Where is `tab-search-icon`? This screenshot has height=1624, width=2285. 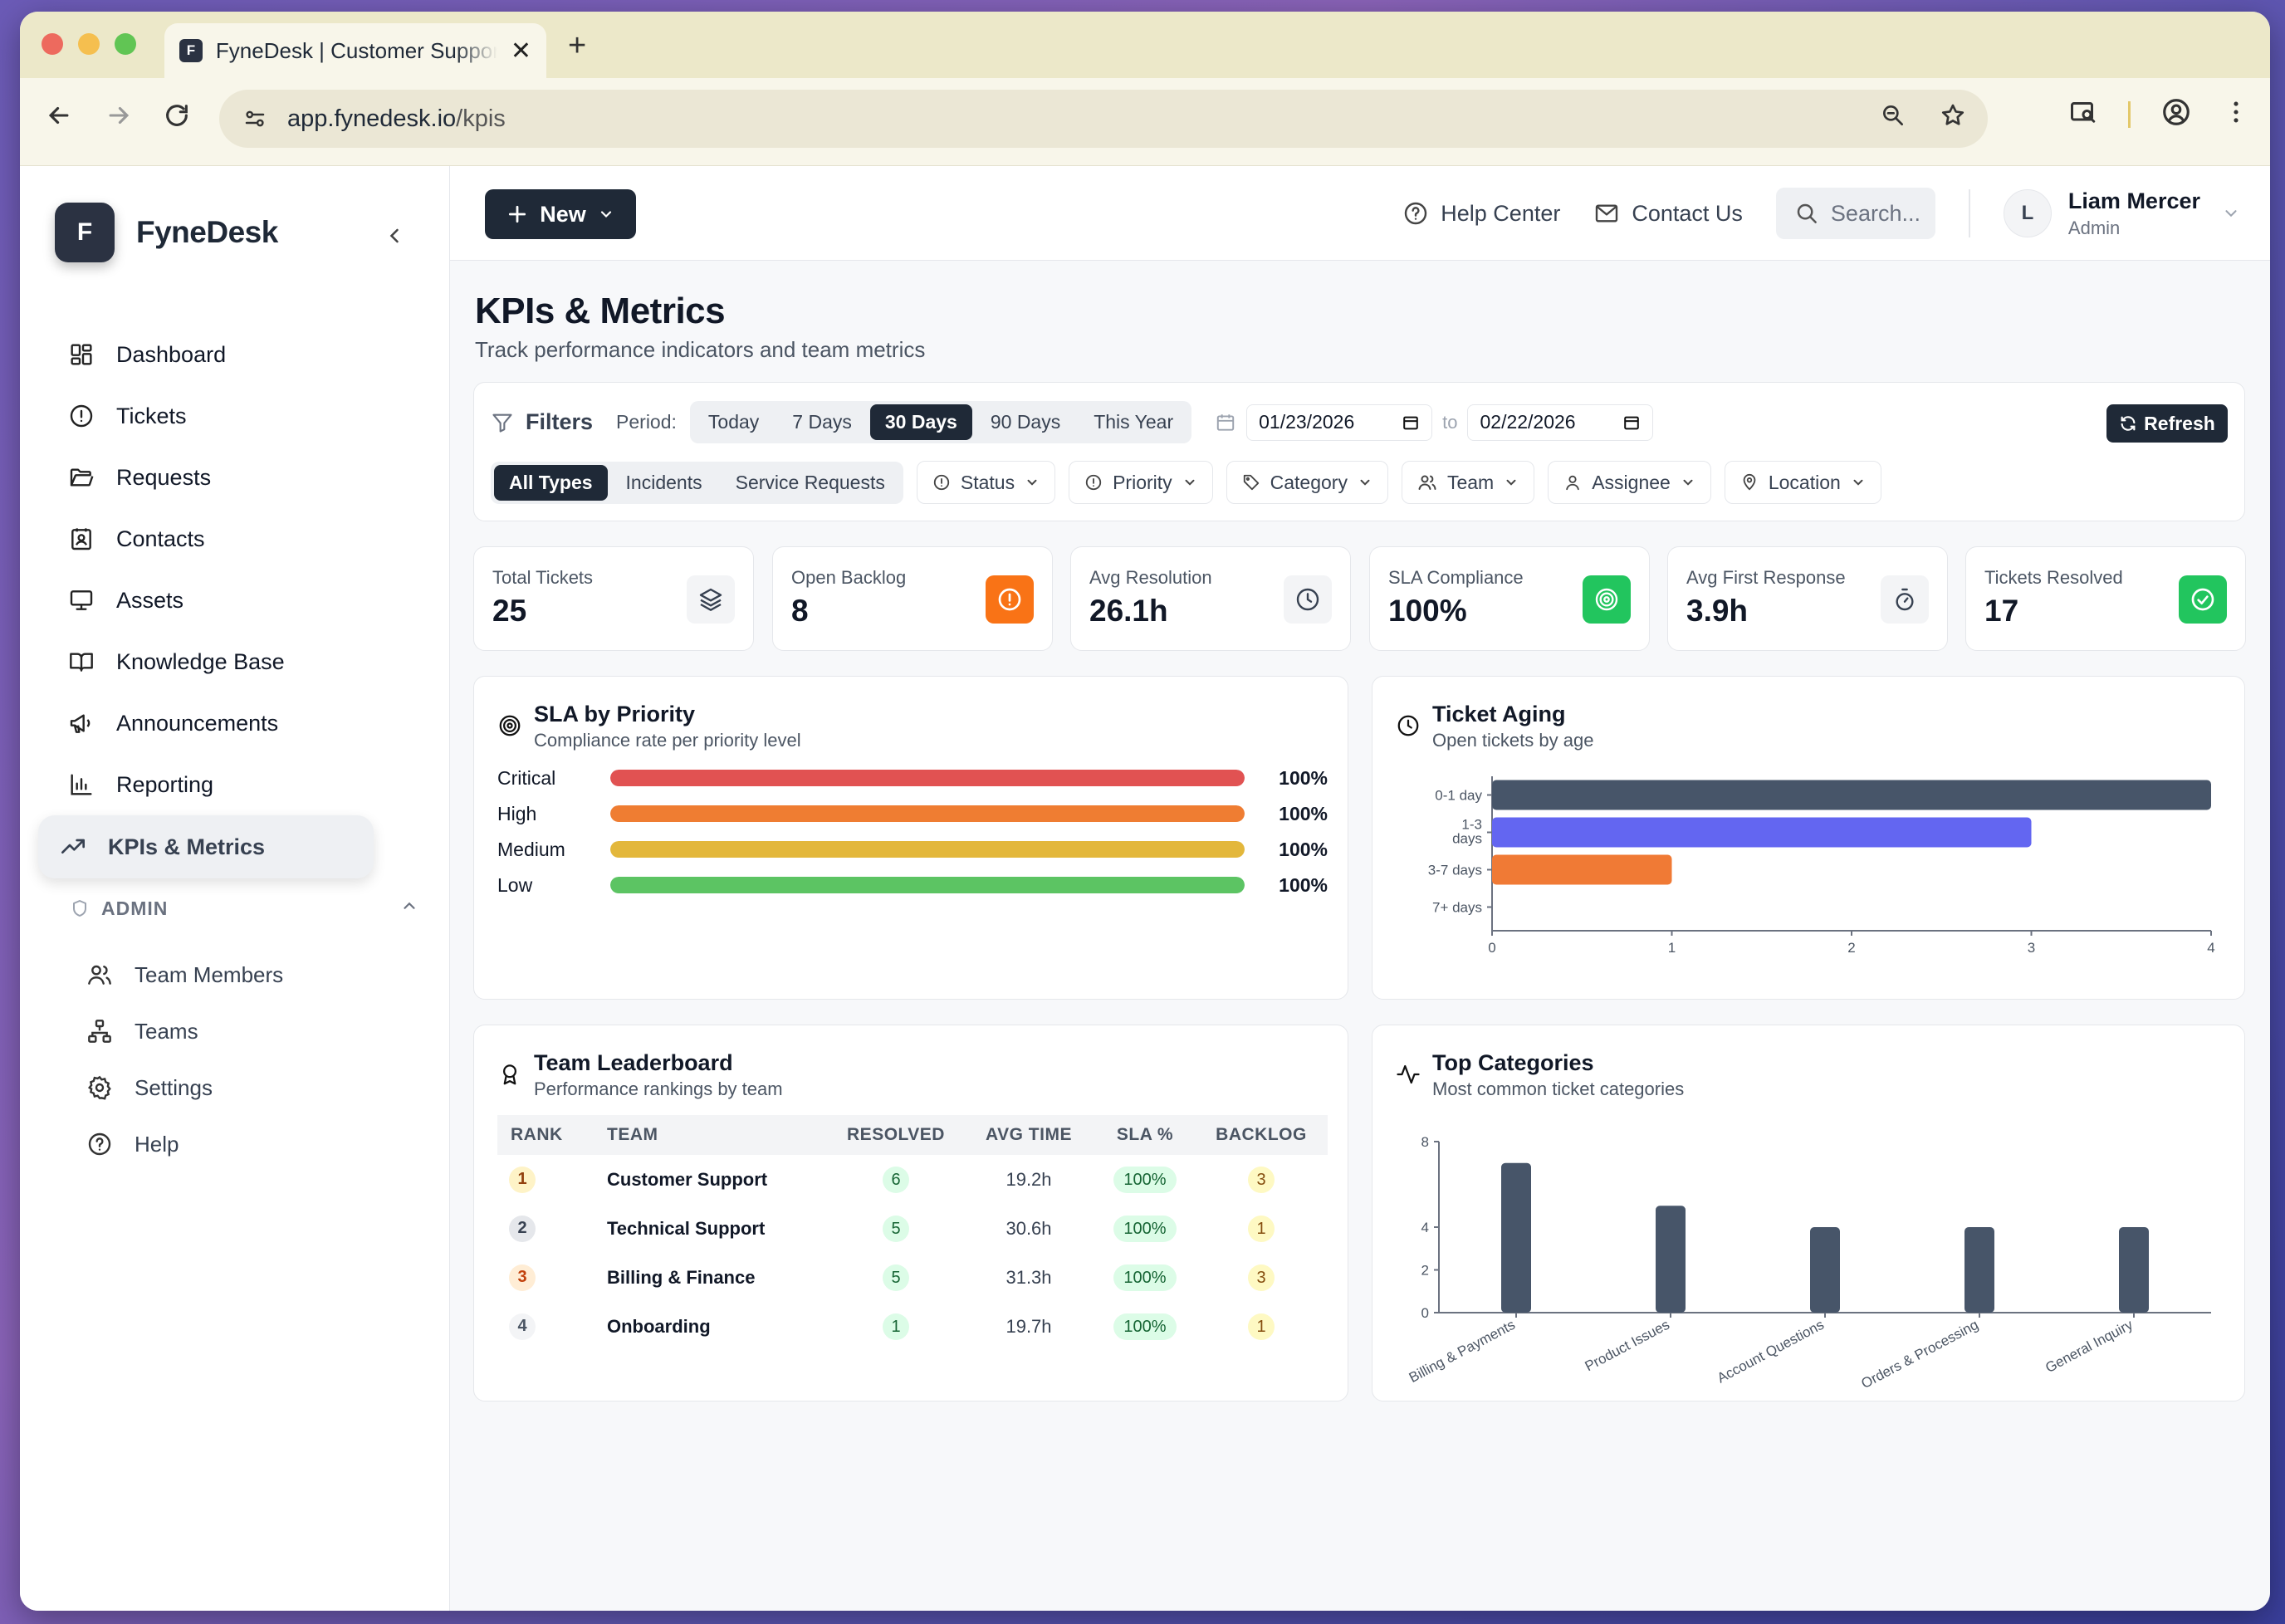 tab-search-icon is located at coordinates (2083, 114).